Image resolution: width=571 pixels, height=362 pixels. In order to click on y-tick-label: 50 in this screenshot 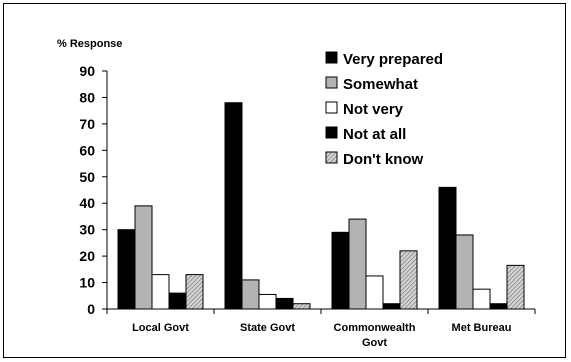, I will do `click(87, 177)`.